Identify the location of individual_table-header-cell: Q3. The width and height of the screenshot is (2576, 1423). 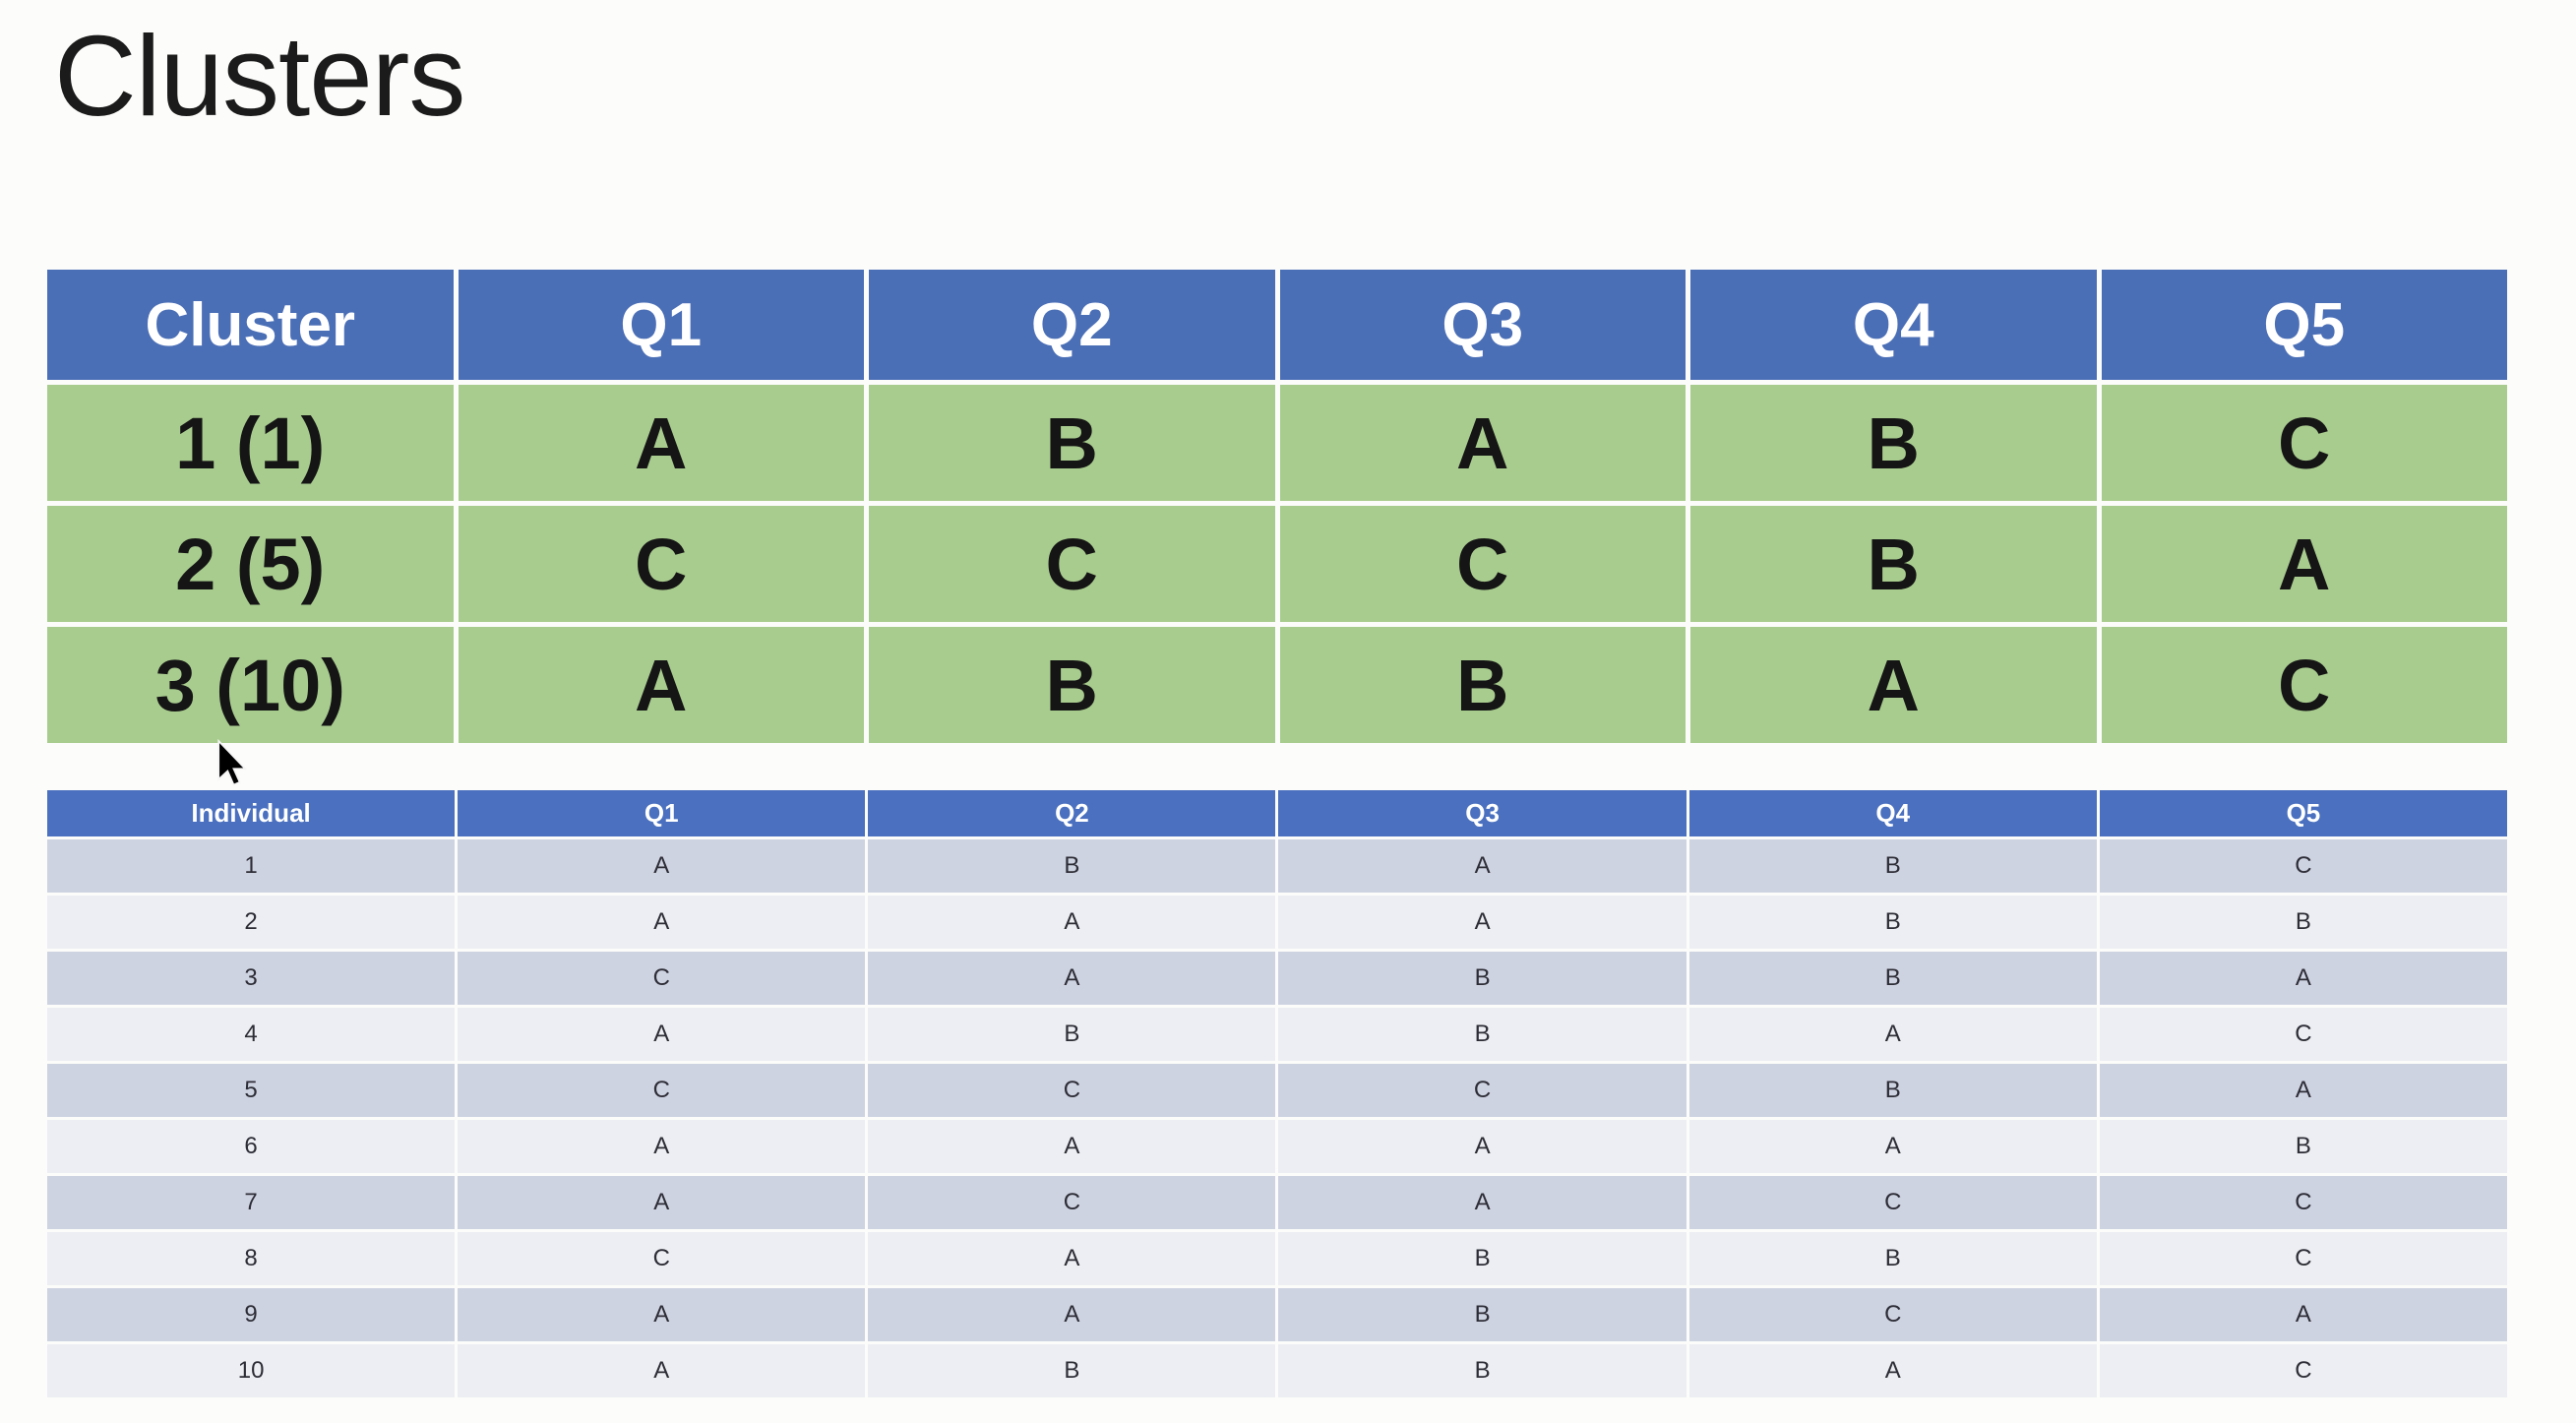
(1482, 813).